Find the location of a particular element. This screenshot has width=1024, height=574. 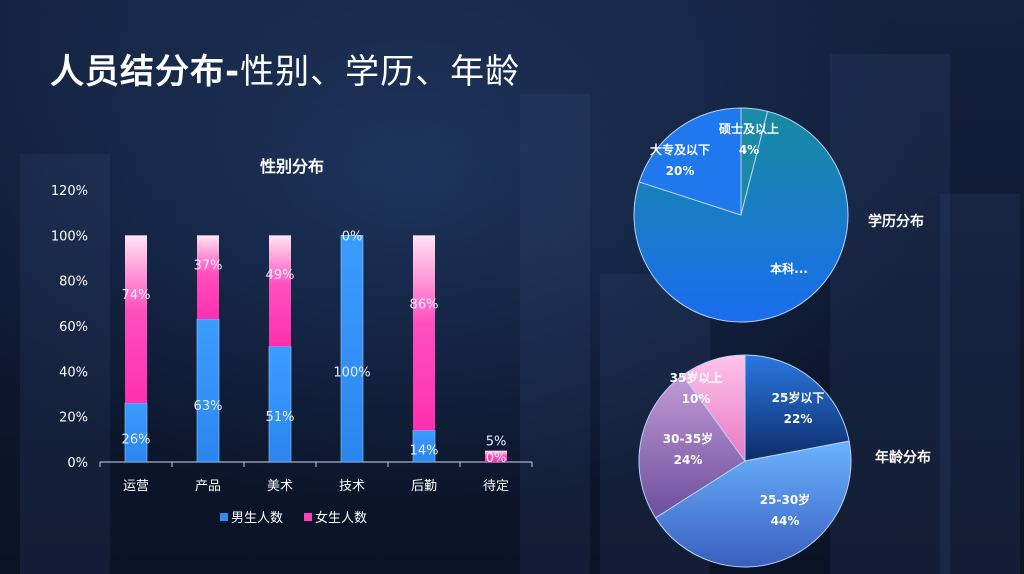

bar-female-label: 74% is located at coordinates (136, 295).